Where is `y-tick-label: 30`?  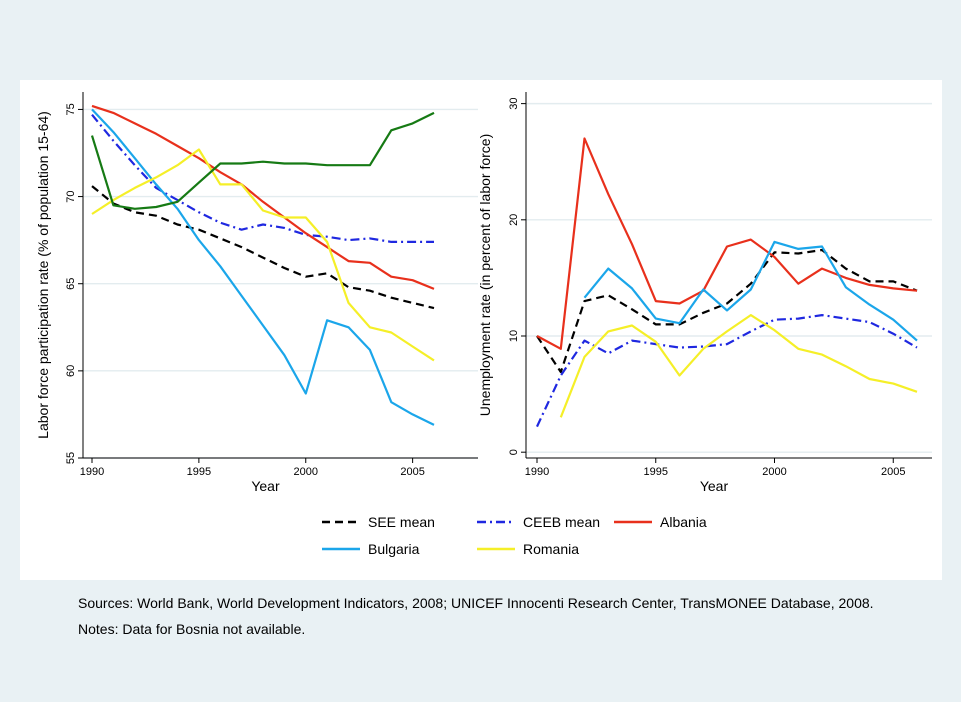
y-tick-label: 30 is located at coordinates (514, 103).